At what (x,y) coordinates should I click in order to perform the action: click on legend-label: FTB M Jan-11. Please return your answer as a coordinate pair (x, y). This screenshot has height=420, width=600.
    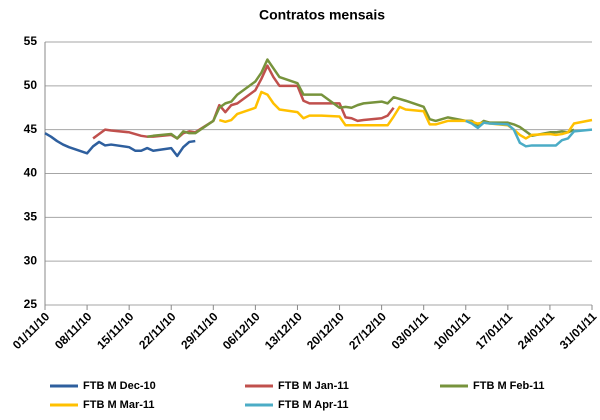
    Looking at the image, I should click on (313, 386).